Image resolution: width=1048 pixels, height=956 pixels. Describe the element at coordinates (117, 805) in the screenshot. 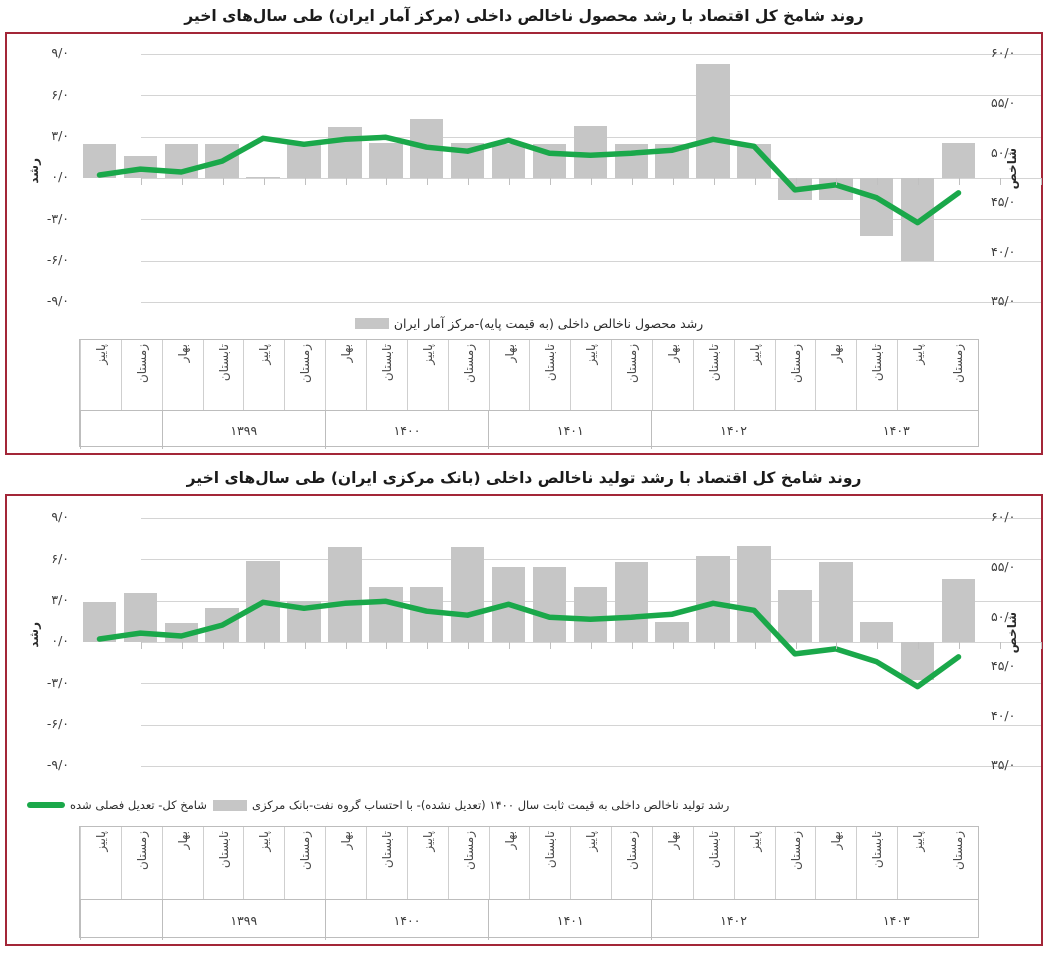

I see `legend-item: شامخ کل- تعدیل فصلی شده` at that location.